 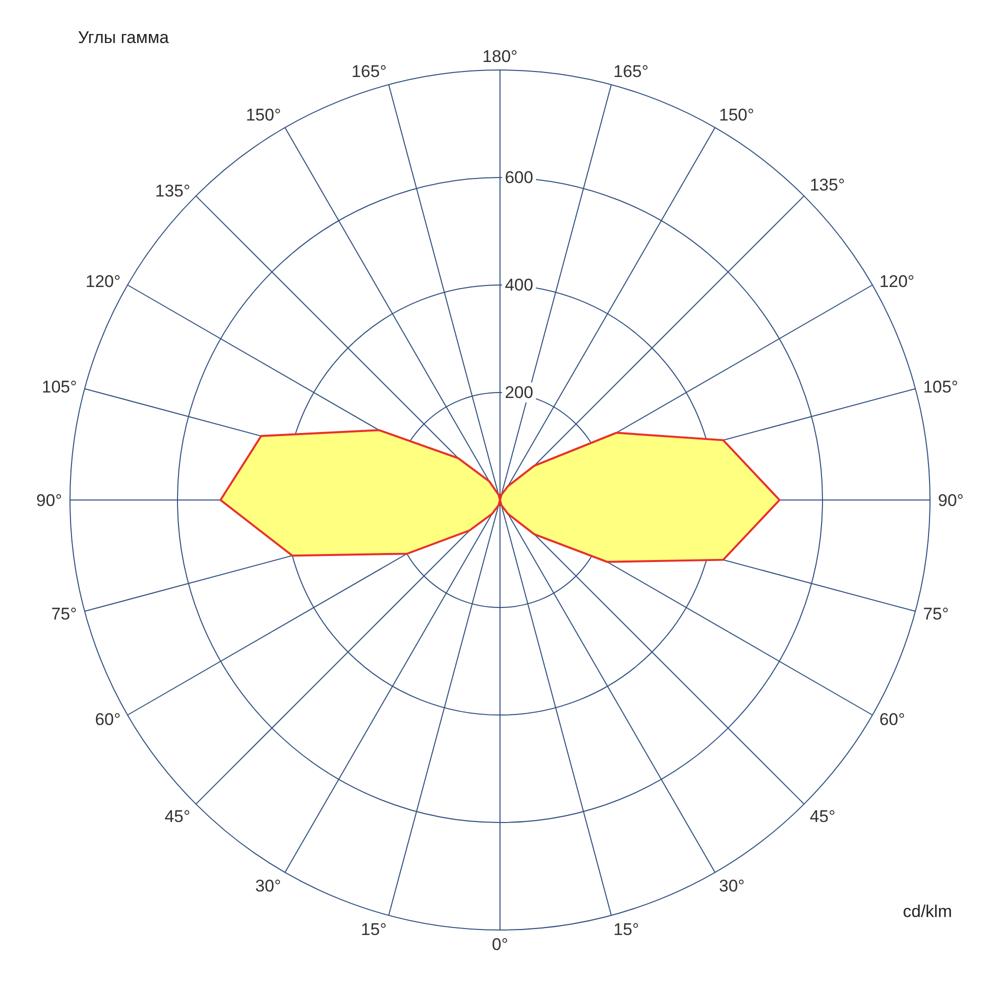 I want to click on y-tick-label: 600, so click(x=519, y=177).